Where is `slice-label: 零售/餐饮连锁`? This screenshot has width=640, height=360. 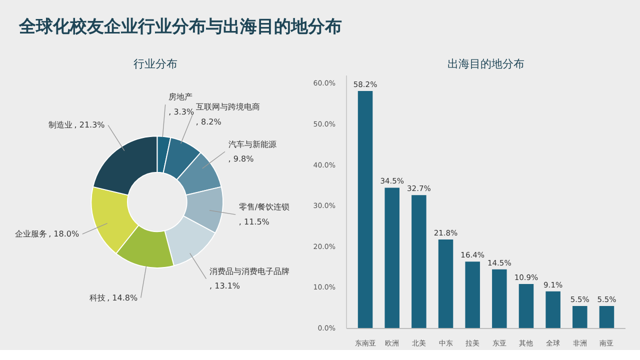
slice-label: 零售/餐饮连锁 is located at coordinates (264, 207).